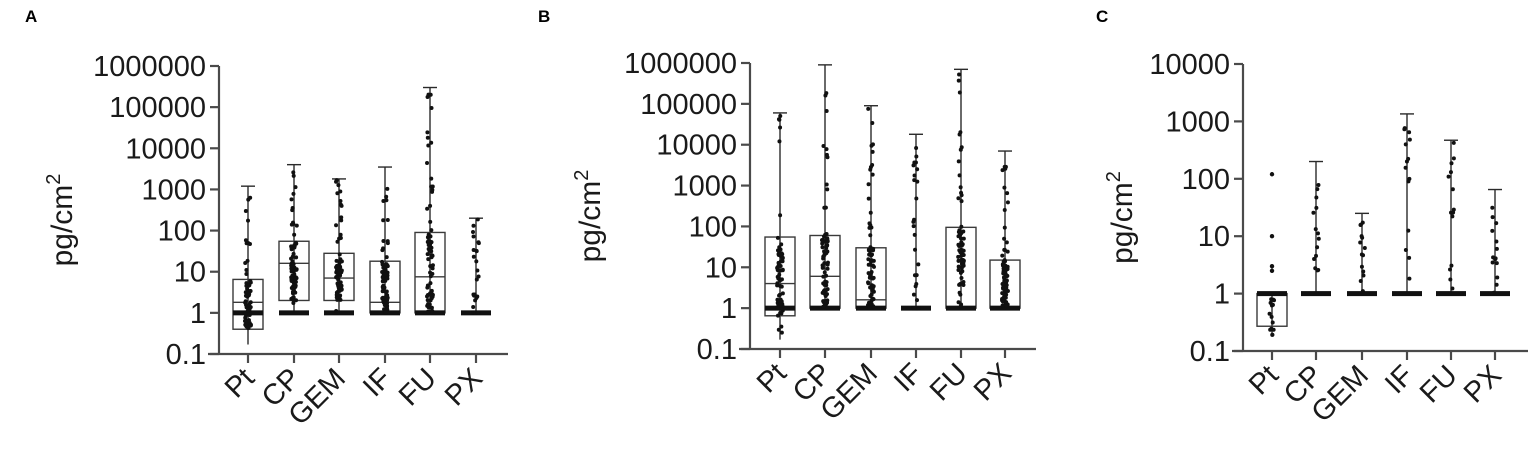  I want to click on panel-letter: C, so click(1102, 16).